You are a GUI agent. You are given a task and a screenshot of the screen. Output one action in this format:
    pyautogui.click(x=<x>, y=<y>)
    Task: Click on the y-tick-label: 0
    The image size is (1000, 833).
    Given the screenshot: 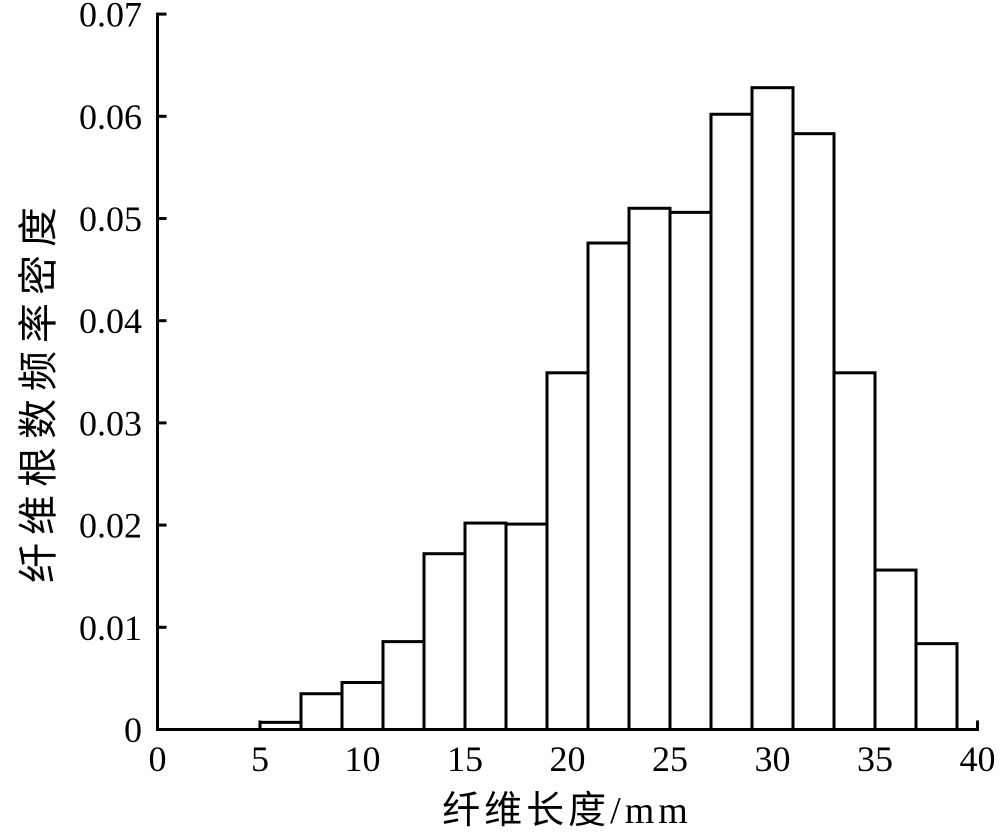 What is the action you would take?
    pyautogui.click(x=133, y=730)
    